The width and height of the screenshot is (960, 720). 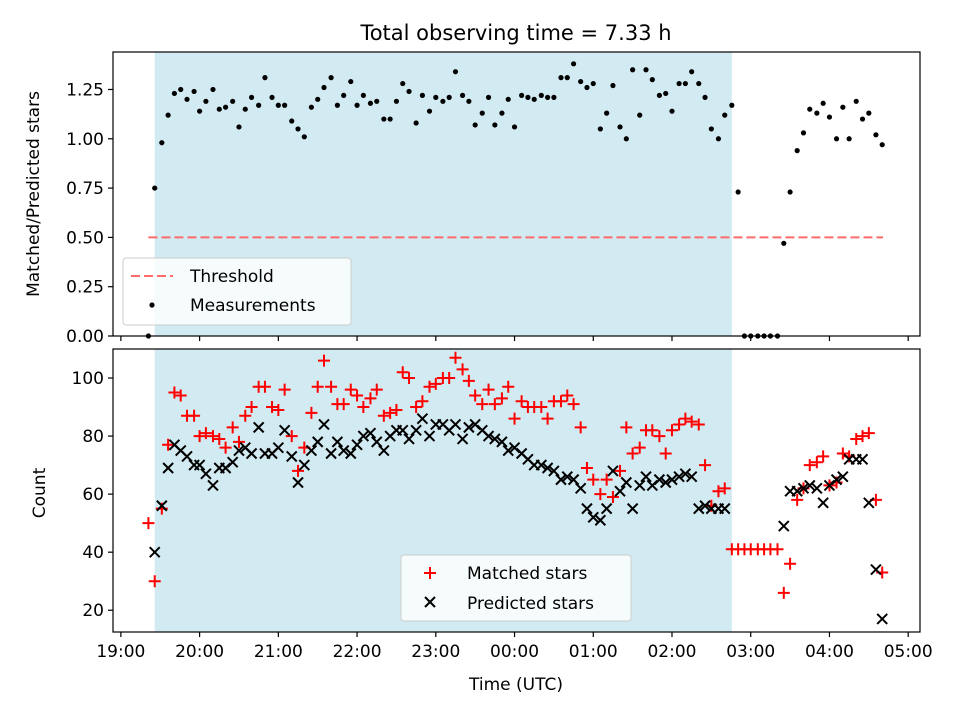 I want to click on top-y-tick-label: 1.00, so click(x=85, y=140).